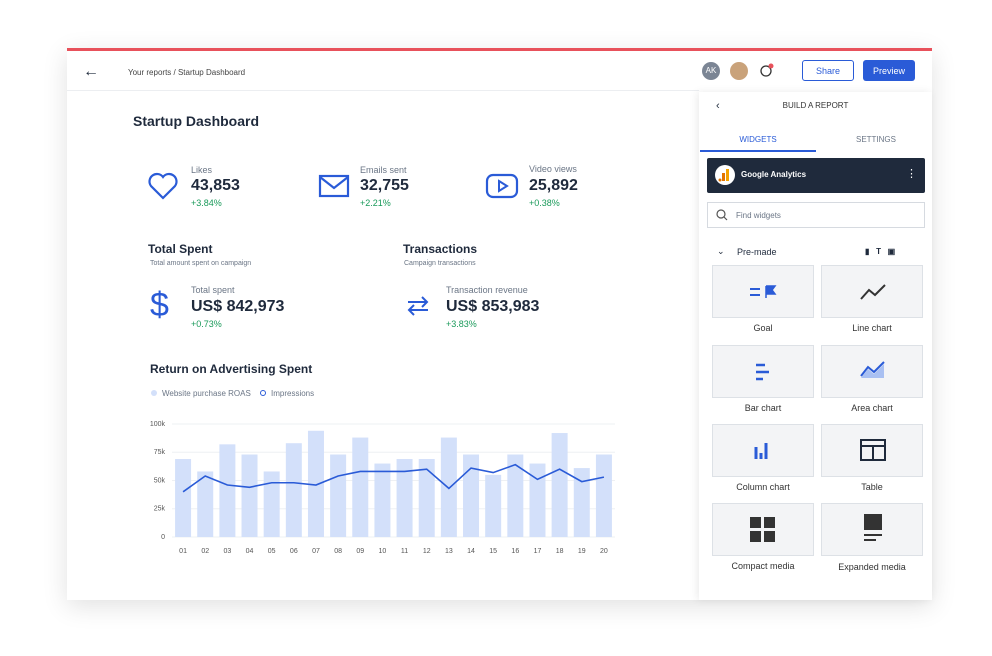 The width and height of the screenshot is (992, 656). What do you see at coordinates (544, 203) in the screenshot?
I see `kpi-change: +0.38%` at bounding box center [544, 203].